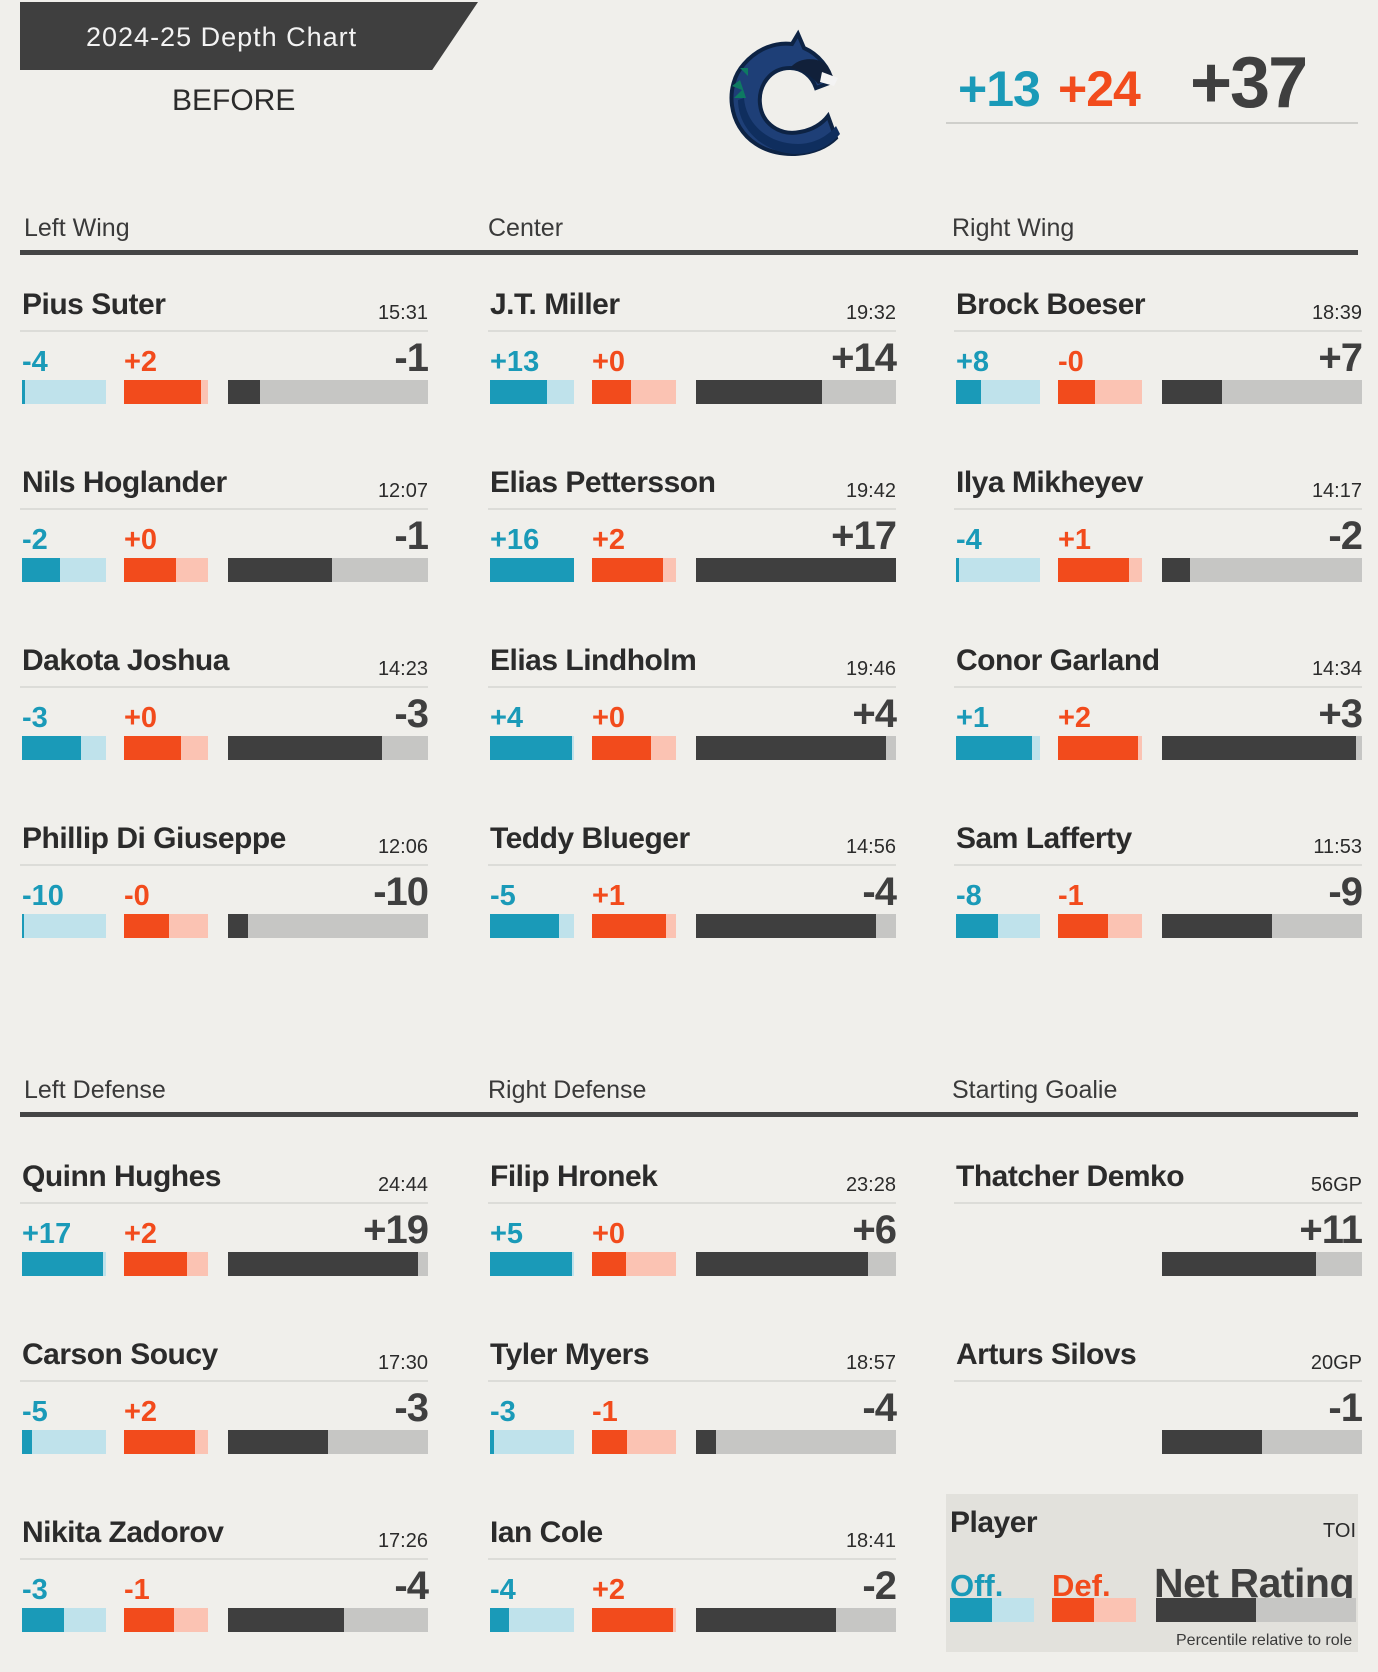  Describe the element at coordinates (94, 304) in the screenshot. I see `player-name: Pius Suter` at that location.